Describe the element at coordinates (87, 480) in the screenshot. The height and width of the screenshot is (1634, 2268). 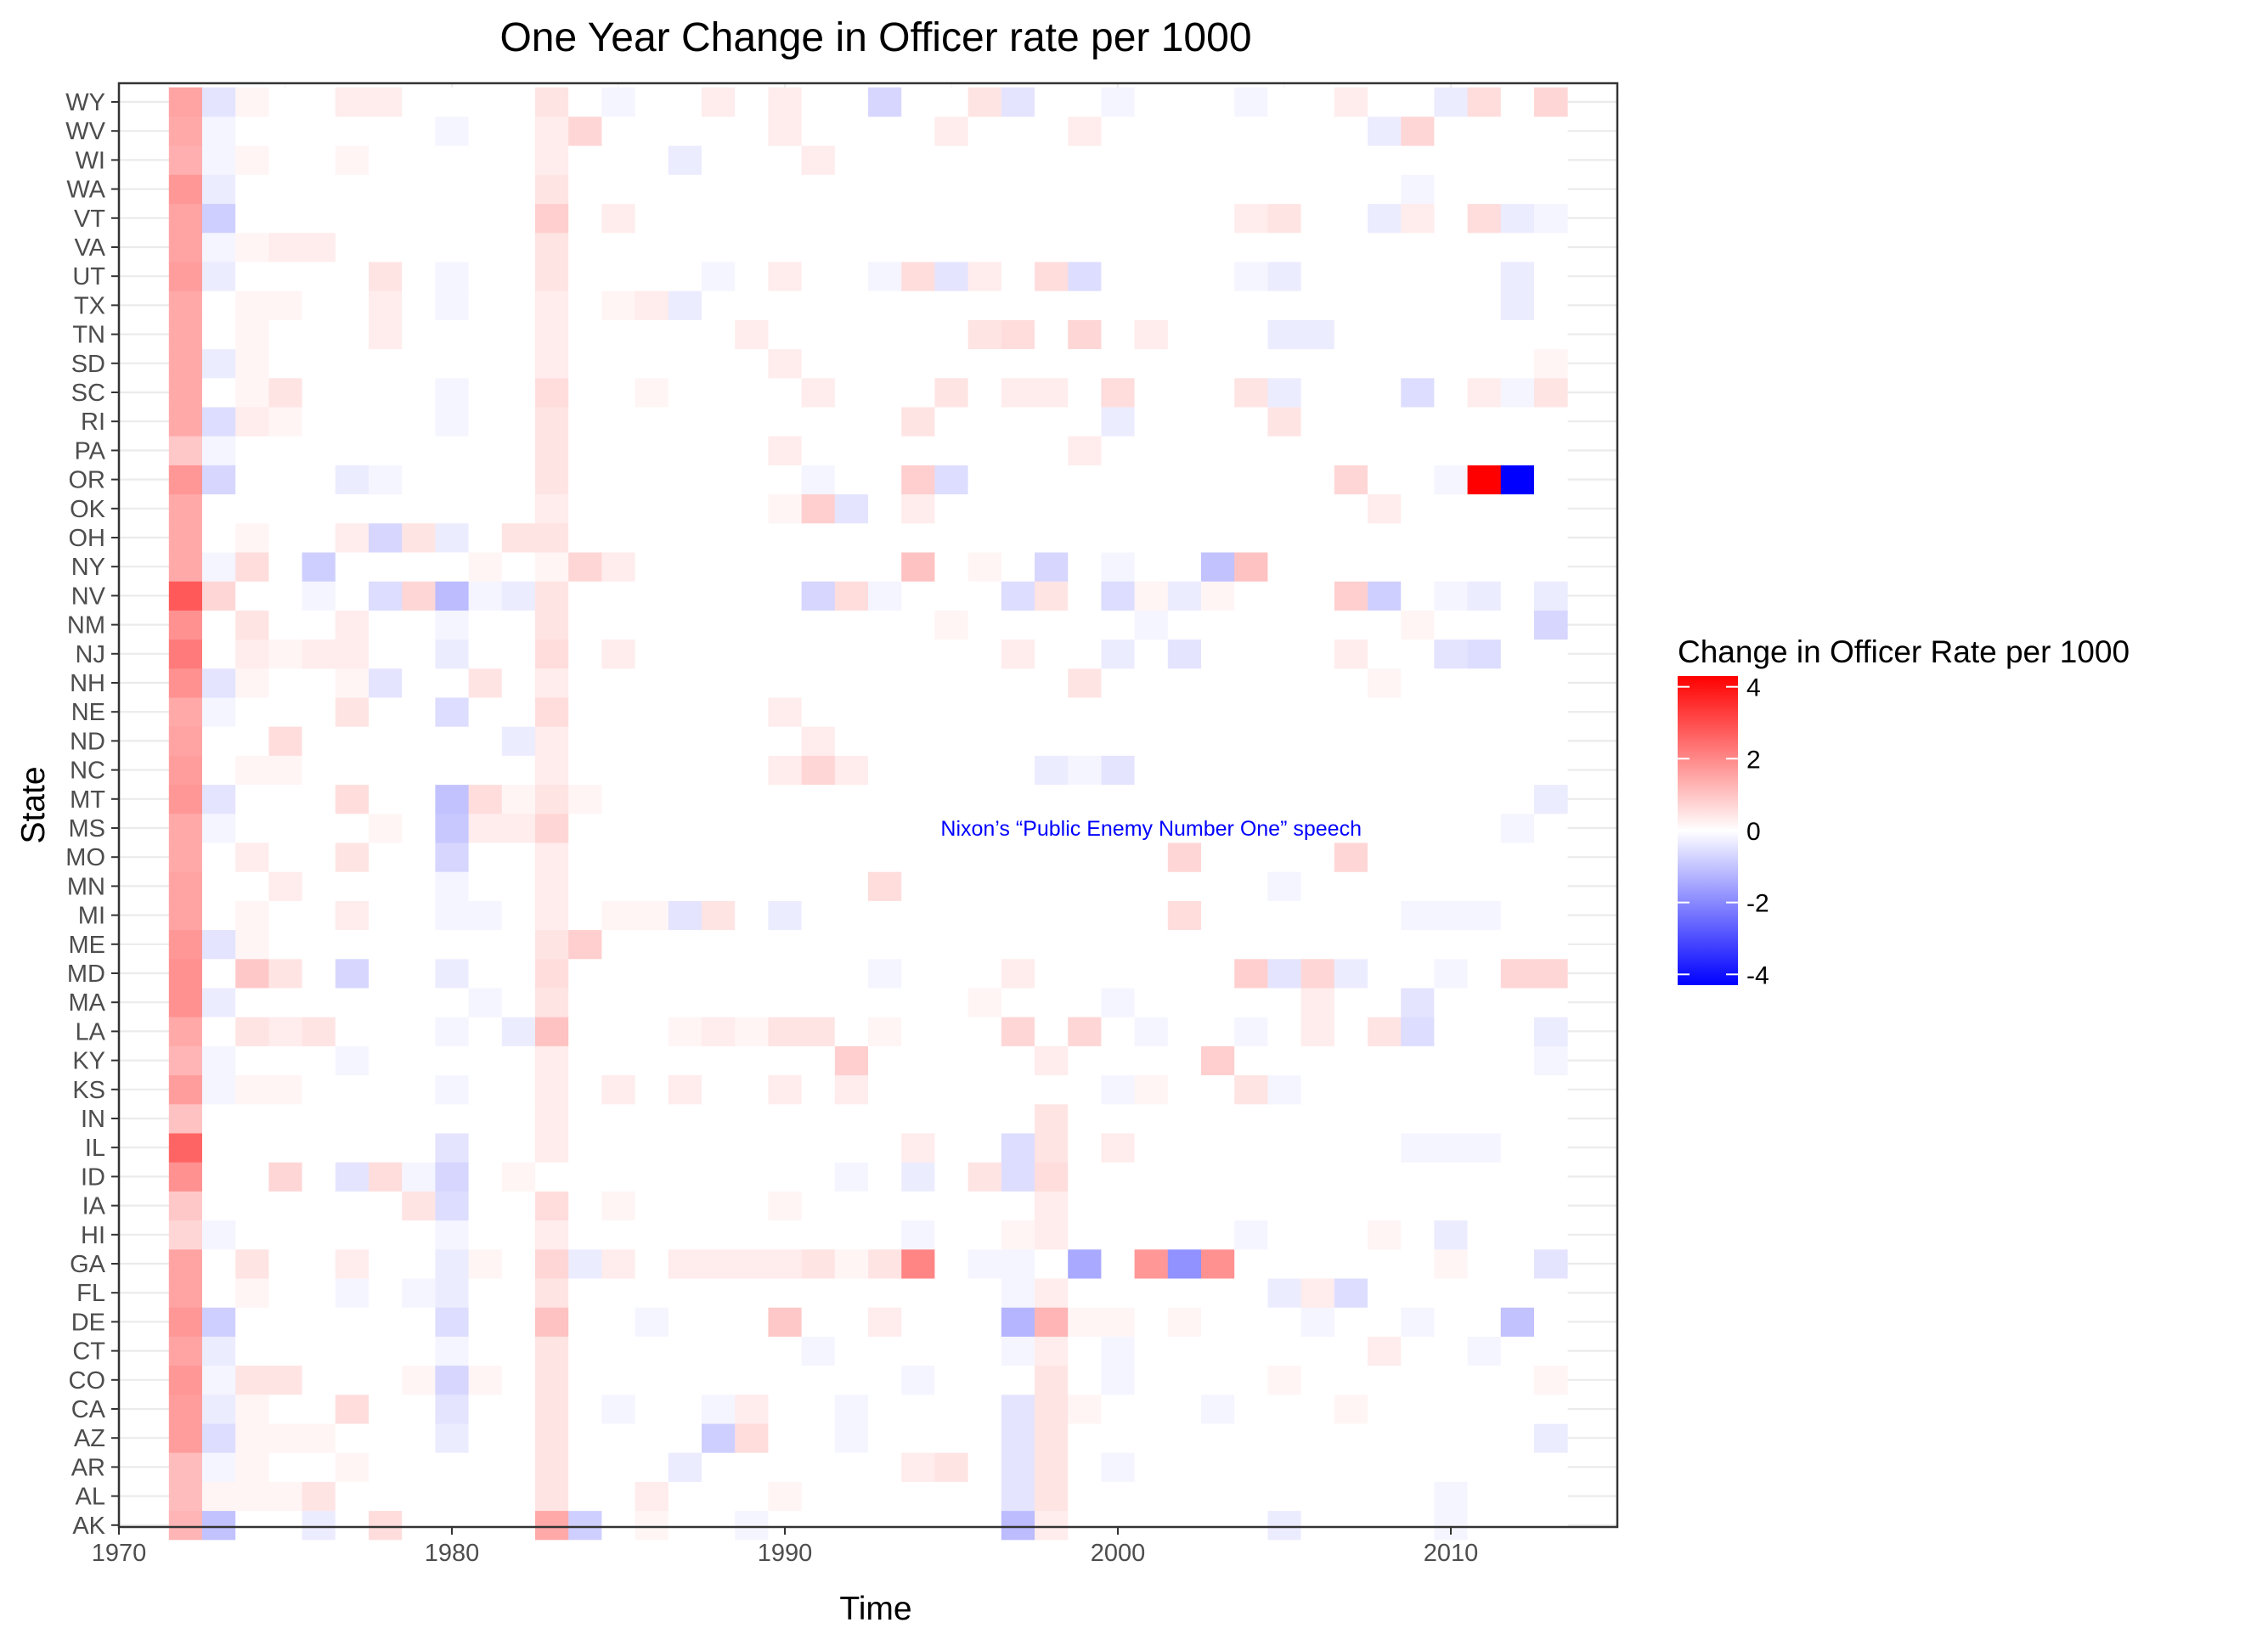
I see `y-tick-label: OR` at that location.